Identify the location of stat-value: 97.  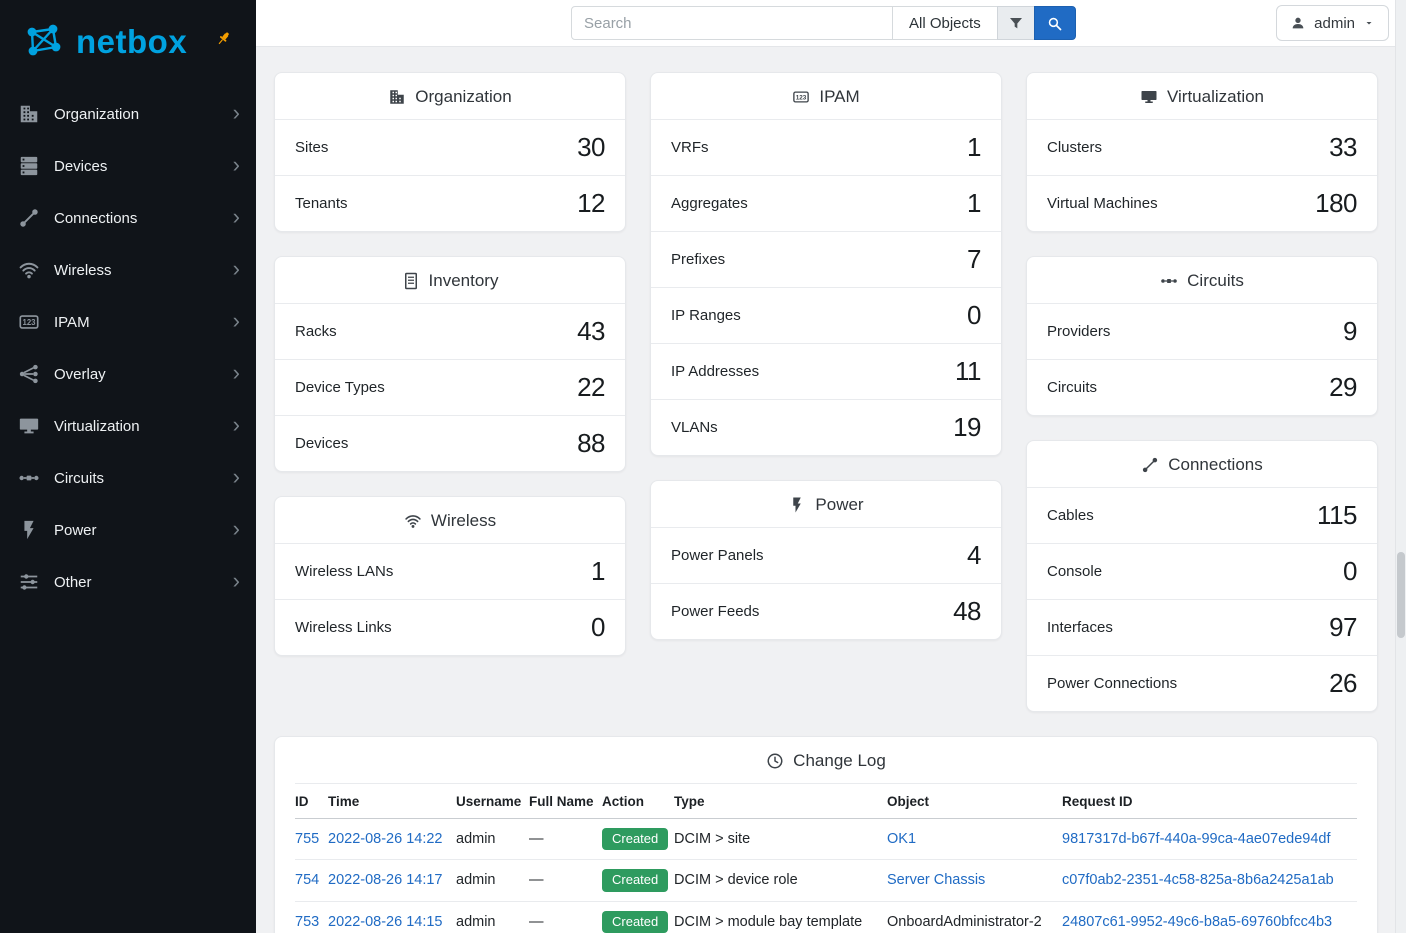
(1343, 627).